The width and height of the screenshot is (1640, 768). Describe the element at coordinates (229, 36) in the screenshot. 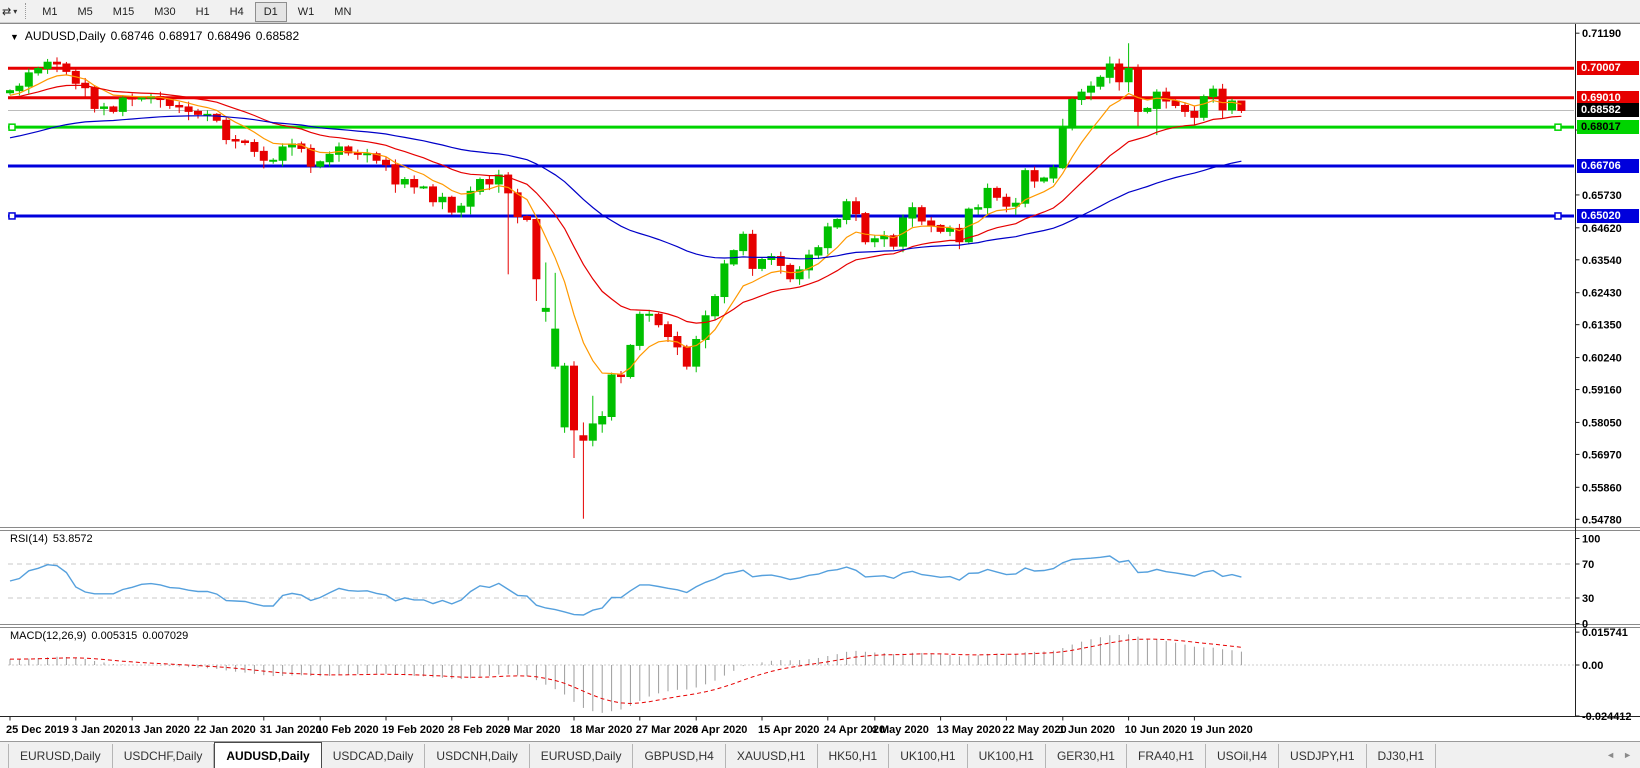

I see `ohlc-low: 0.68496` at that location.